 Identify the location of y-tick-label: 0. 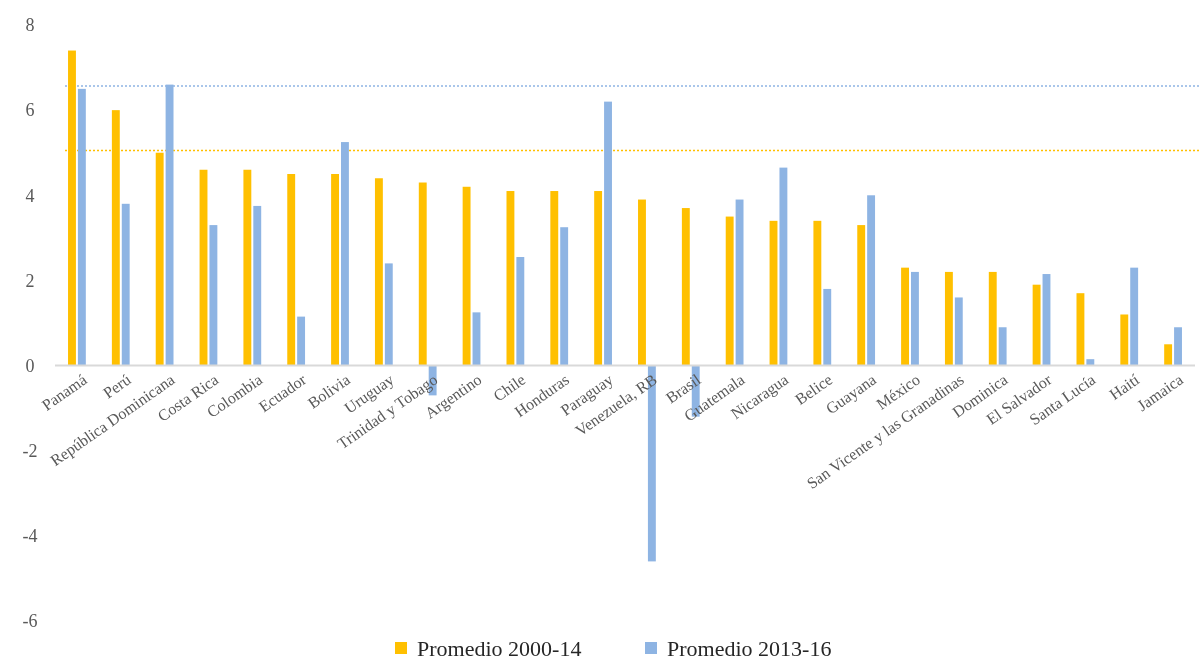
(30, 365).